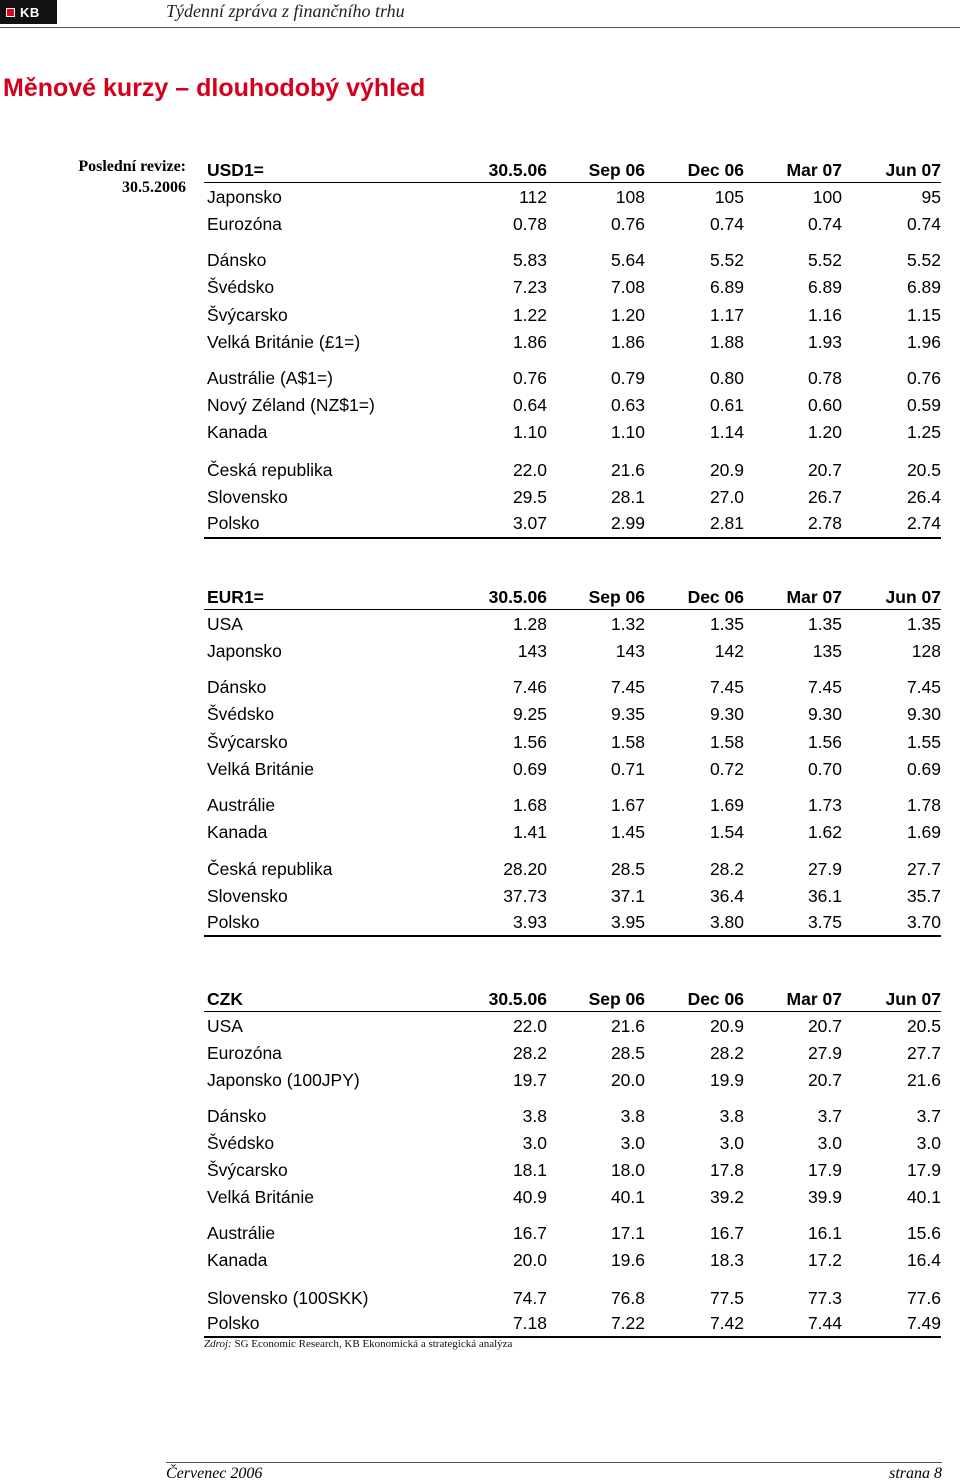  I want to click on rate-cell: 18.0, so click(627, 1170).